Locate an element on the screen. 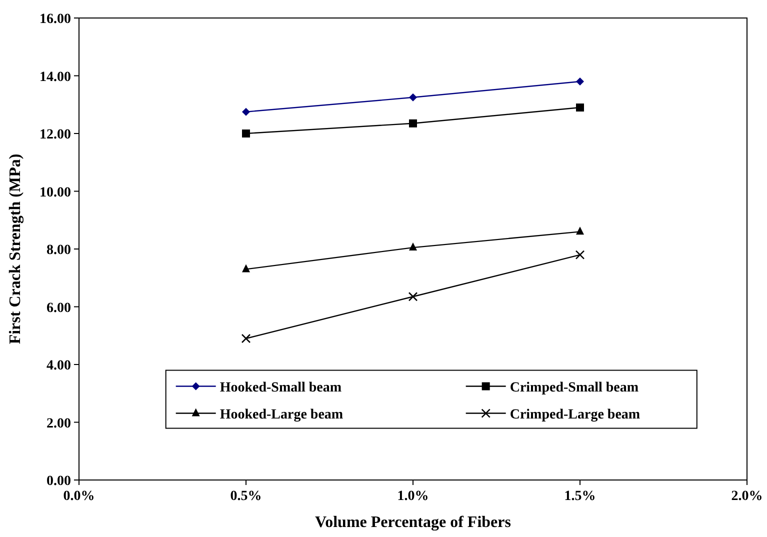 The height and width of the screenshot is (537, 767). x-axis-title: Volume Percentage of Fibers is located at coordinates (413, 522).